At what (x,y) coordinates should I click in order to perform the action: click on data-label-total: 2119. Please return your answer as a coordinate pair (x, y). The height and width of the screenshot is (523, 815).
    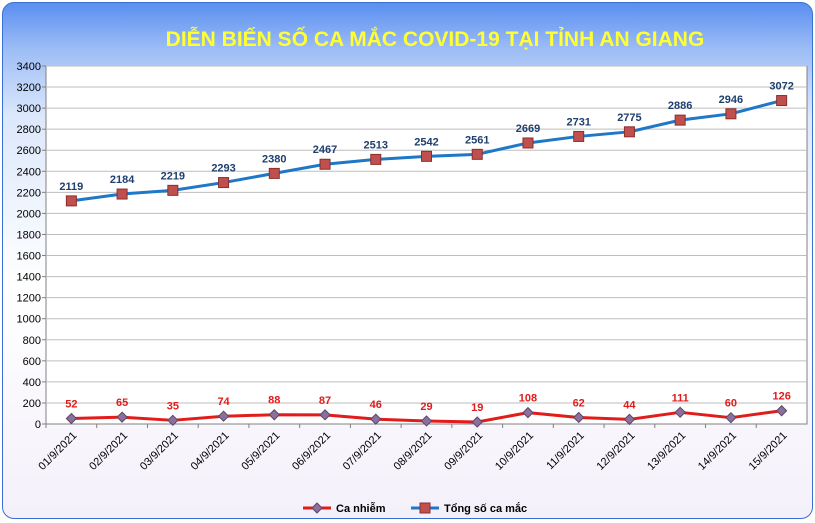
    Looking at the image, I should click on (71, 187).